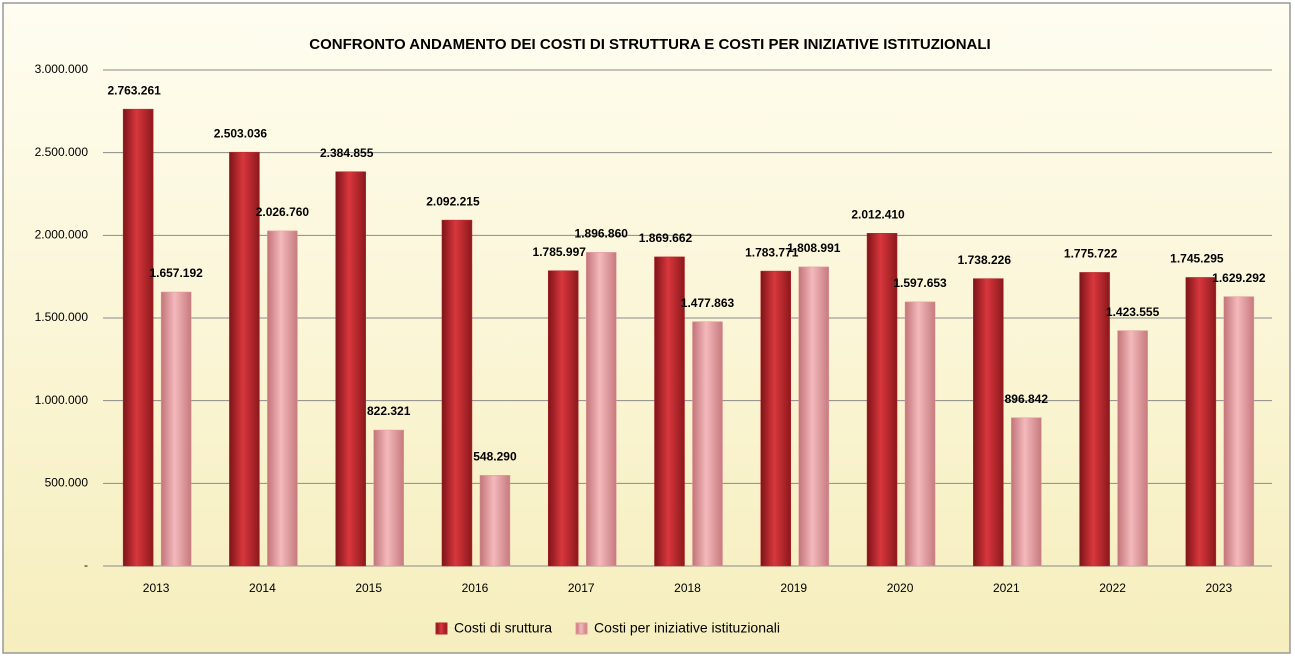 This screenshot has height=658, width=1295. What do you see at coordinates (985, 260) in the screenshot?
I see `data-label: 1.738.226` at bounding box center [985, 260].